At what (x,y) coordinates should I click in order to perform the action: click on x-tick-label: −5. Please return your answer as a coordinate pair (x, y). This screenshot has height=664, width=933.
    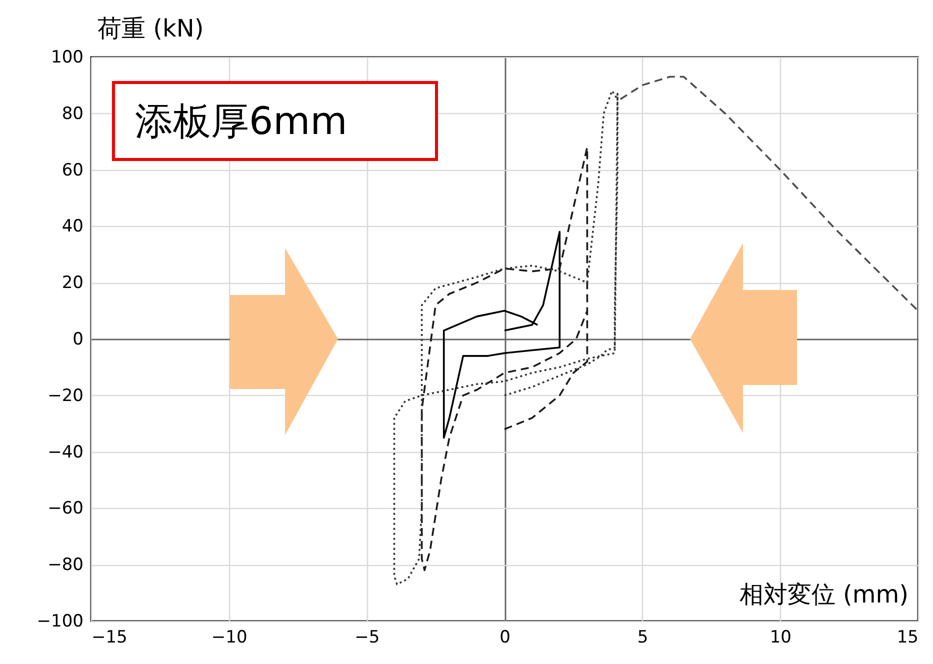
    Looking at the image, I should click on (367, 638).